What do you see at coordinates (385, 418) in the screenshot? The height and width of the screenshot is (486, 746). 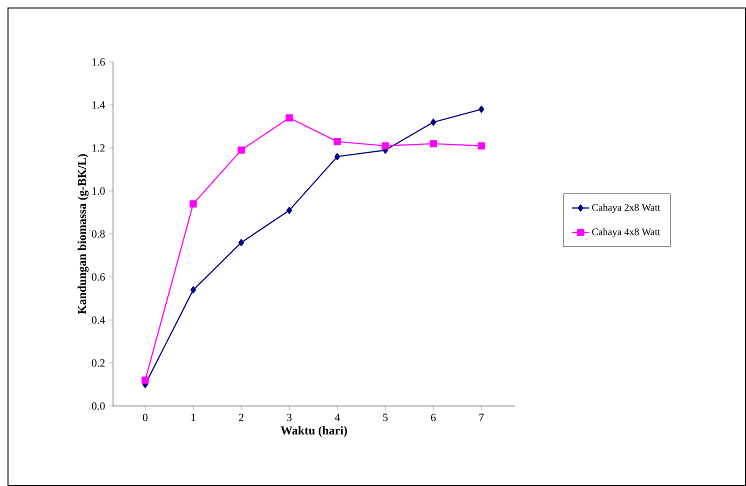 I see `x-tick-label: 5` at bounding box center [385, 418].